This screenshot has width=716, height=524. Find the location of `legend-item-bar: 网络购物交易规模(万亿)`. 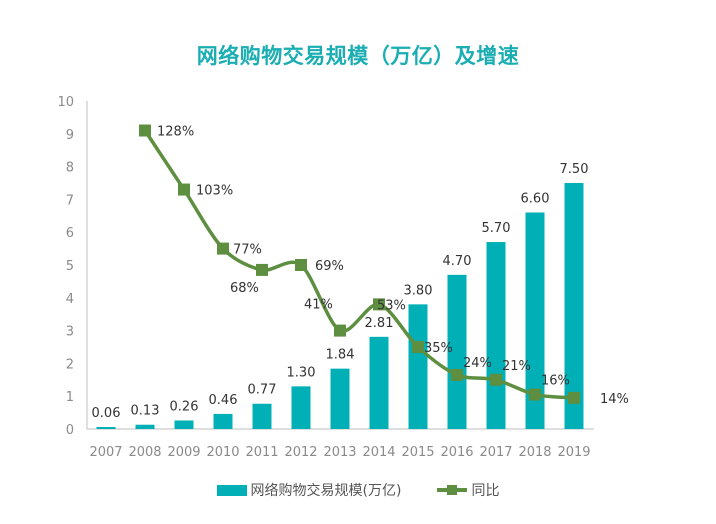

legend-item-bar: 网络购物交易规模(万亿) is located at coordinates (309, 490).